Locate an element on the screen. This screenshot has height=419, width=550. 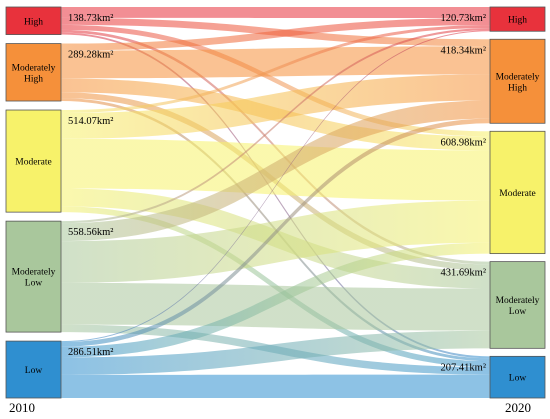
flow-moderately-low-to-moderately-low is located at coordinates (275, 306).